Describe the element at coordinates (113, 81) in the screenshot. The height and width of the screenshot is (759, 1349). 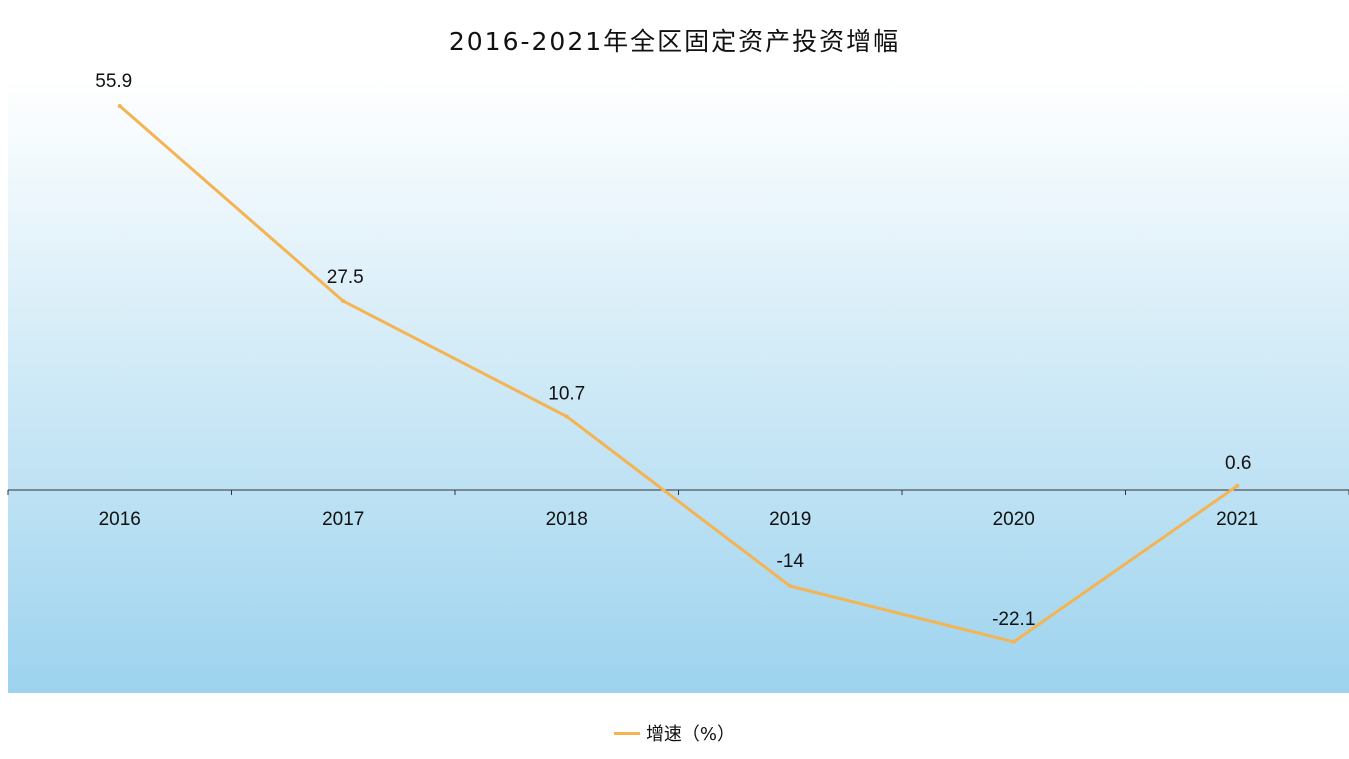
I see `data-label: 55.9` at that location.